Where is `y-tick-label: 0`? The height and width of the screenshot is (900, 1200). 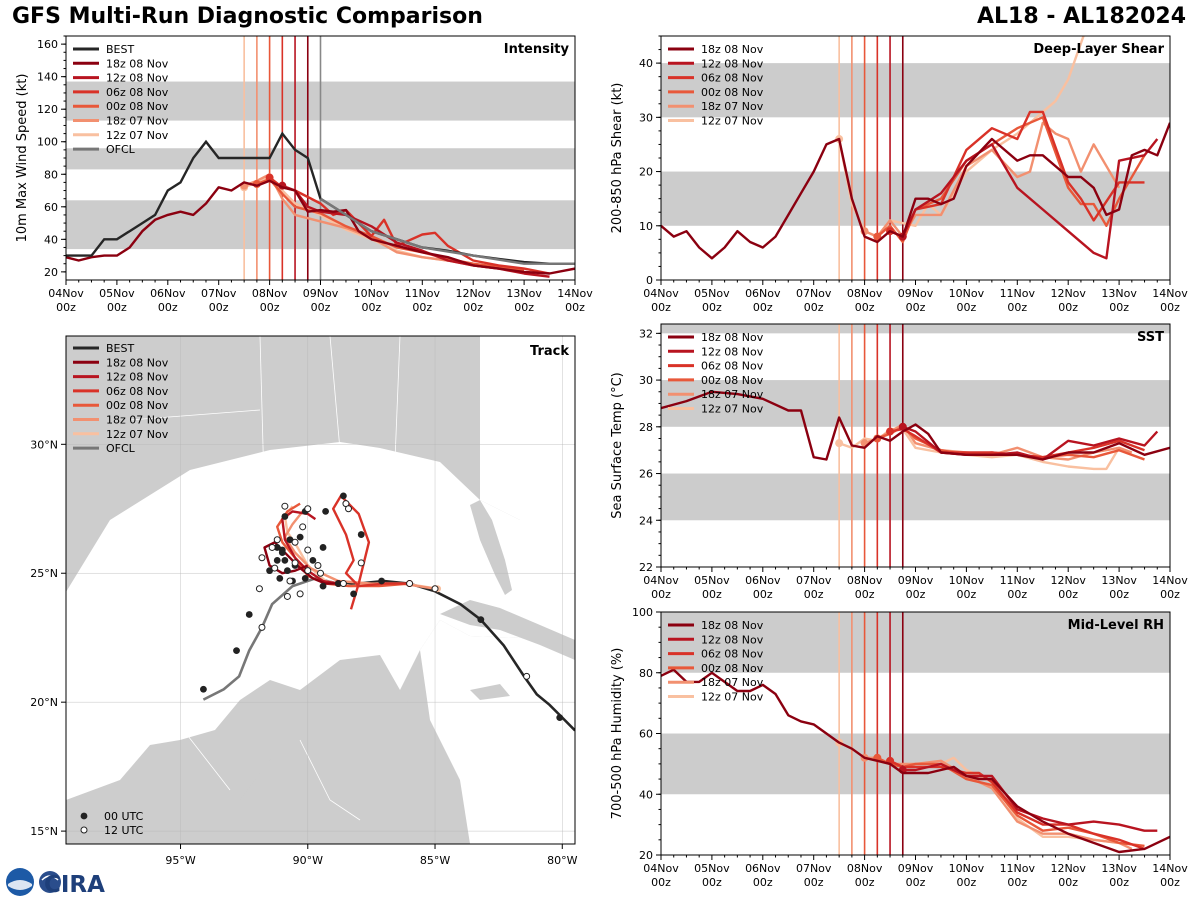
y-tick-label: 0 is located at coordinates (649, 280).